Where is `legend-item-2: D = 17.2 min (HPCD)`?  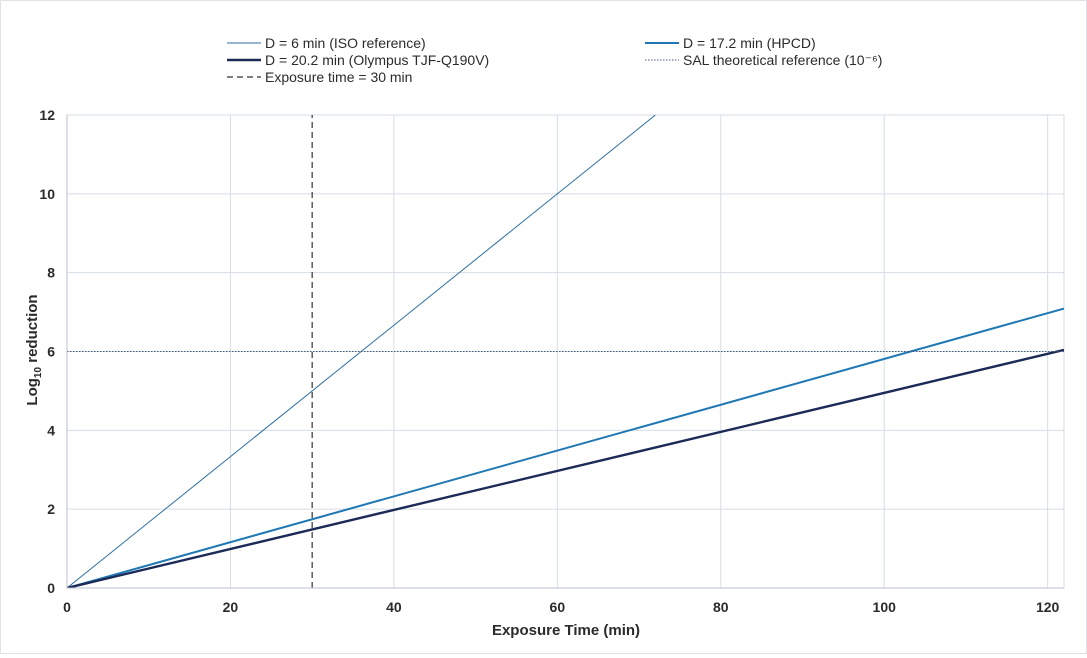 legend-item-2: D = 17.2 min (HPCD) is located at coordinates (730, 43).